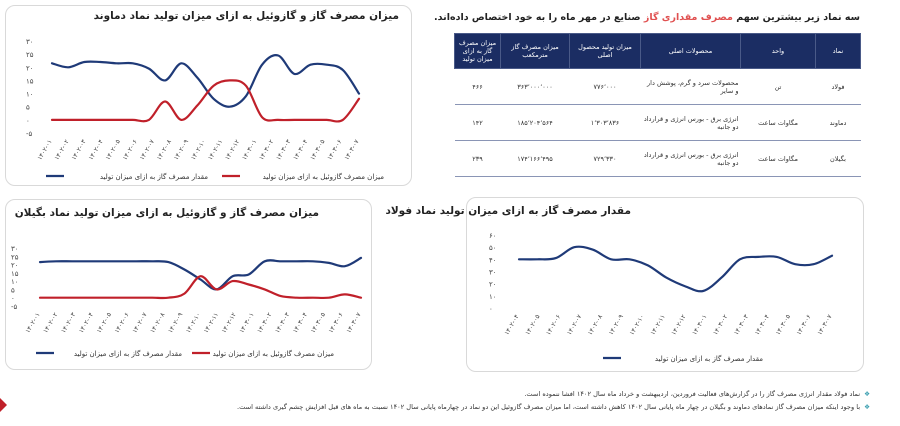  What do you see at coordinates (838, 158) in the screenshot?
I see `cell-symbol: بگیلان` at bounding box center [838, 158].